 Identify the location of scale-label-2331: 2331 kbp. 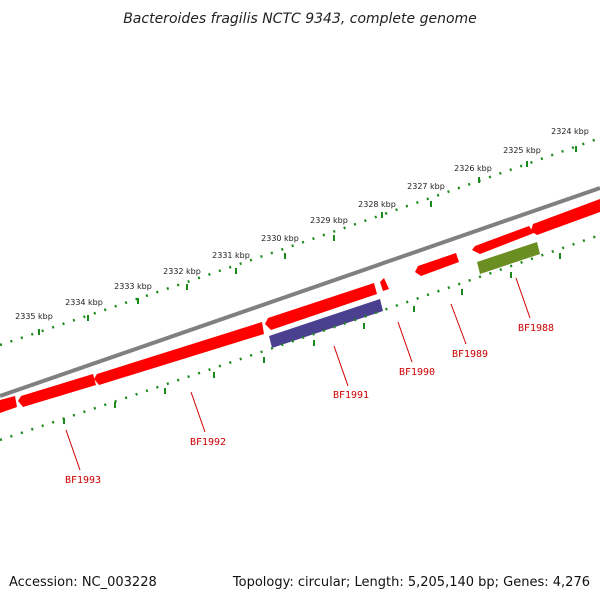
(231, 255).